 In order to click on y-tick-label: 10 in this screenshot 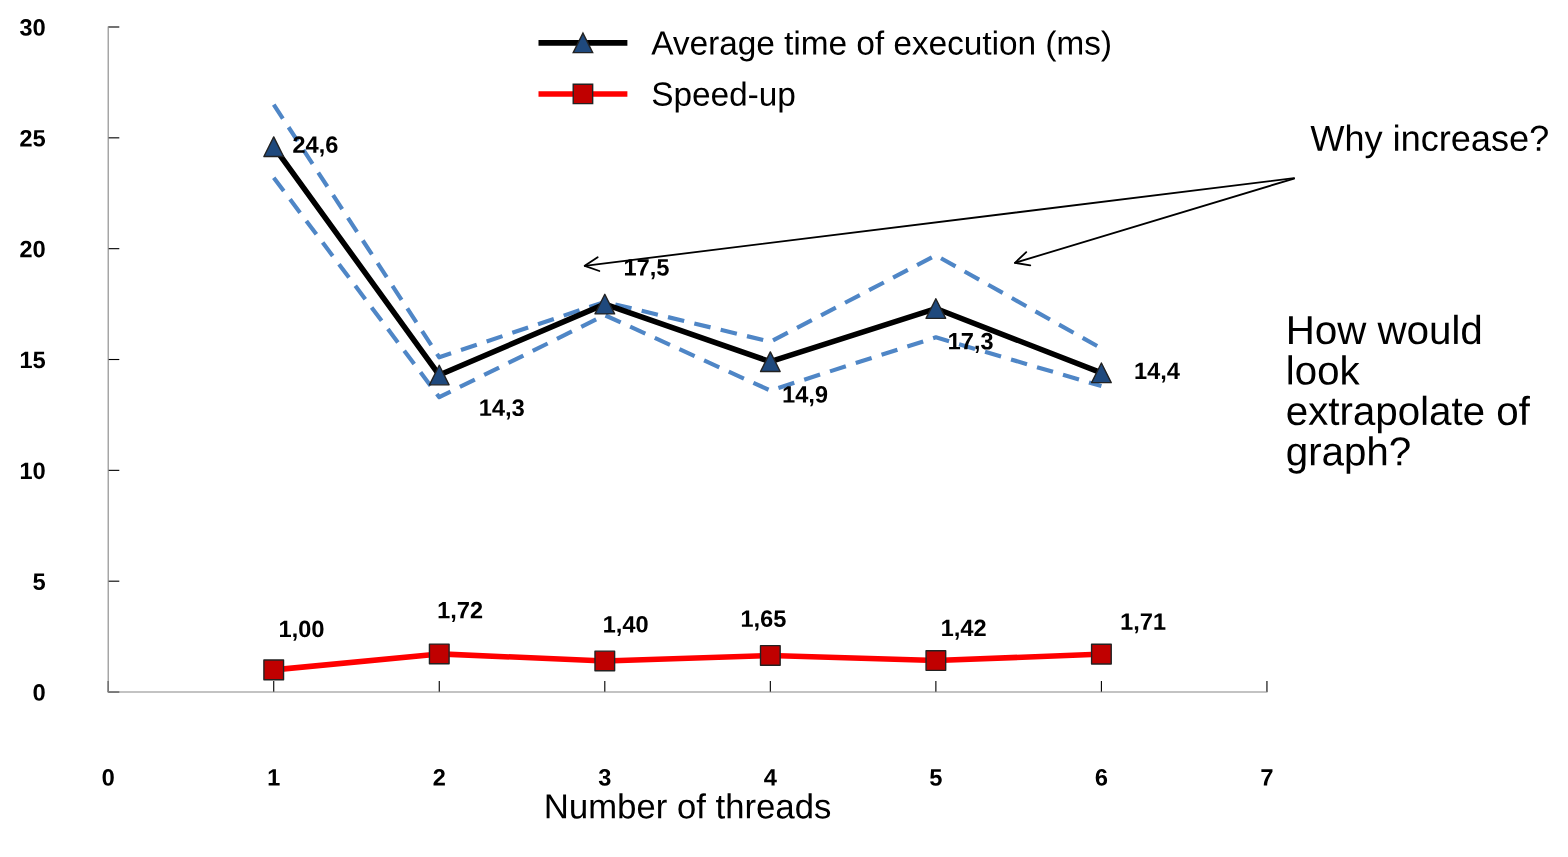, I will do `click(32, 471)`.